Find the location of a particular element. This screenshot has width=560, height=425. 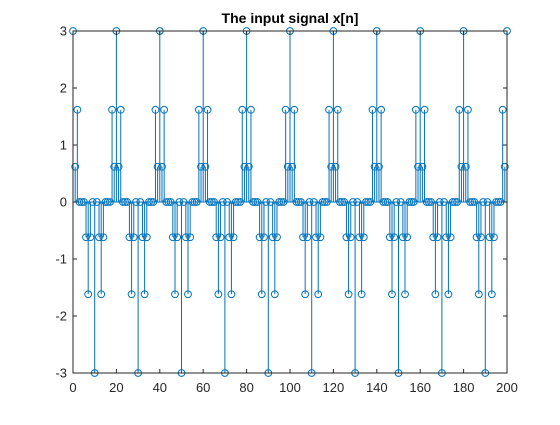

x-tick-label: 160 is located at coordinates (420, 387).